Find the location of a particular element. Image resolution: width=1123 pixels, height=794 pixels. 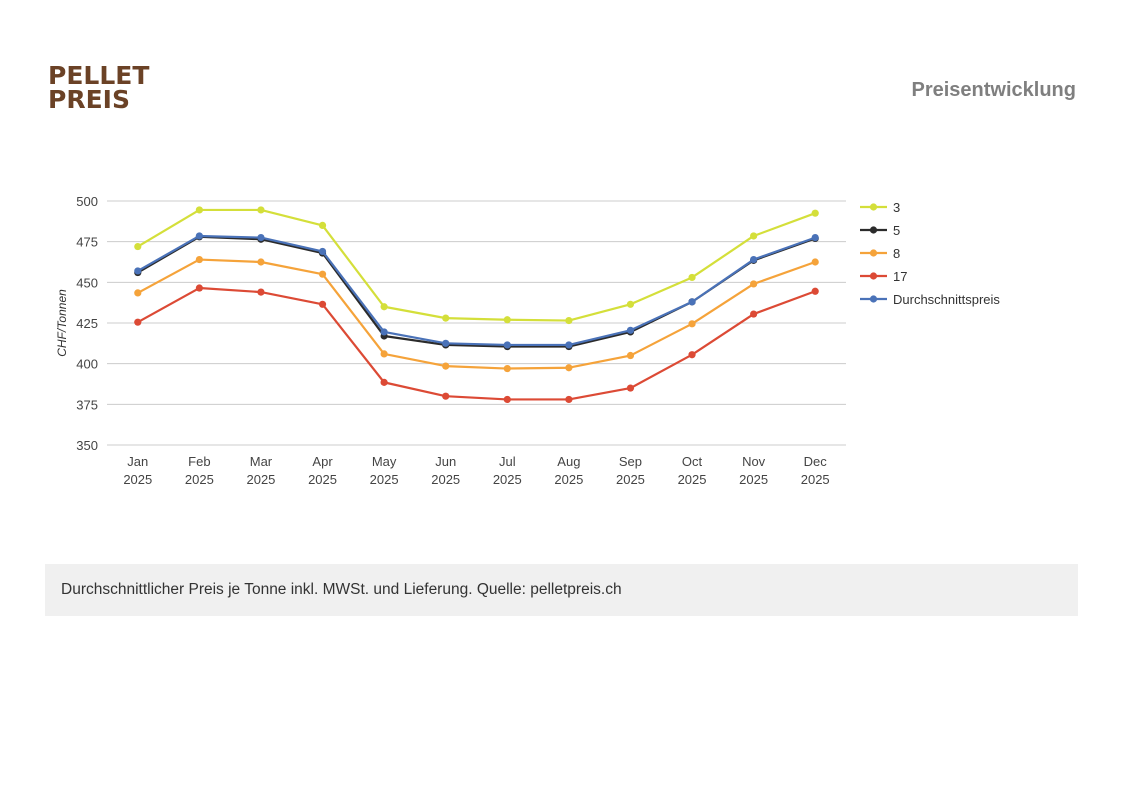

legend-label: 5 is located at coordinates (896, 230).